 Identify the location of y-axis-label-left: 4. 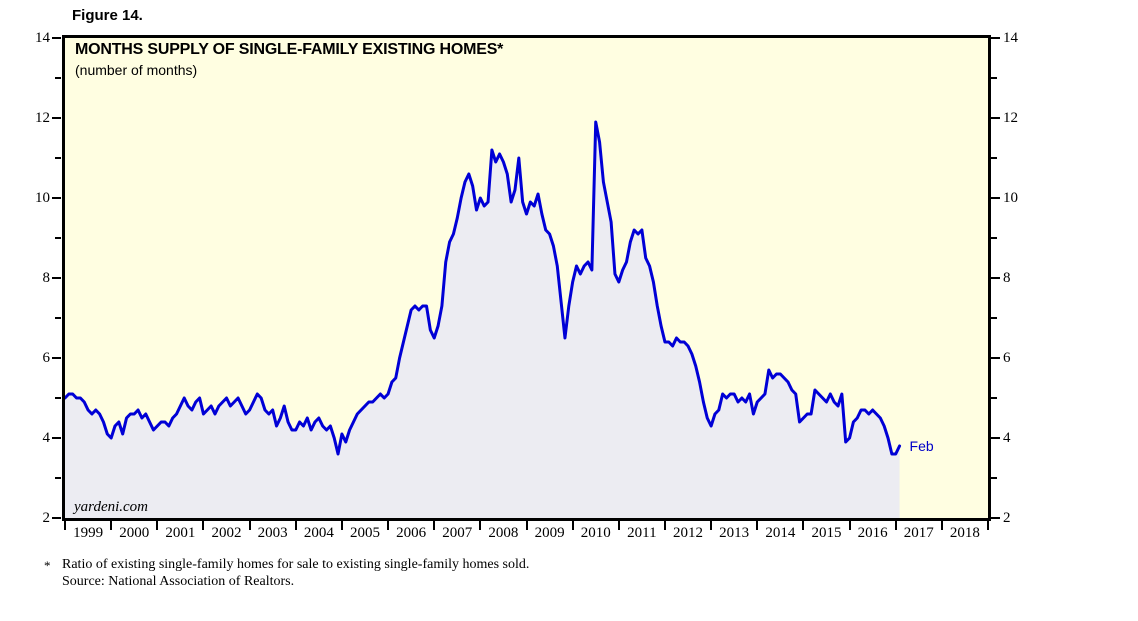
(46, 438).